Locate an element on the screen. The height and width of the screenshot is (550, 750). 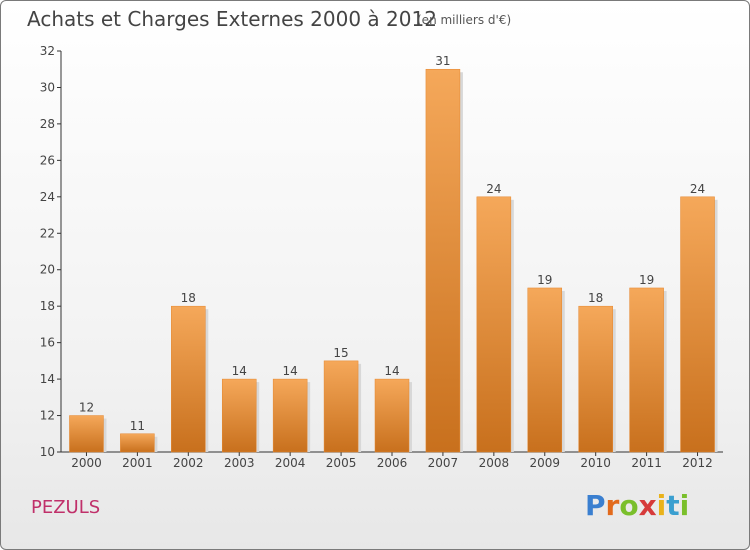
proxiti-logo: Proxiti is located at coordinates (637, 505).